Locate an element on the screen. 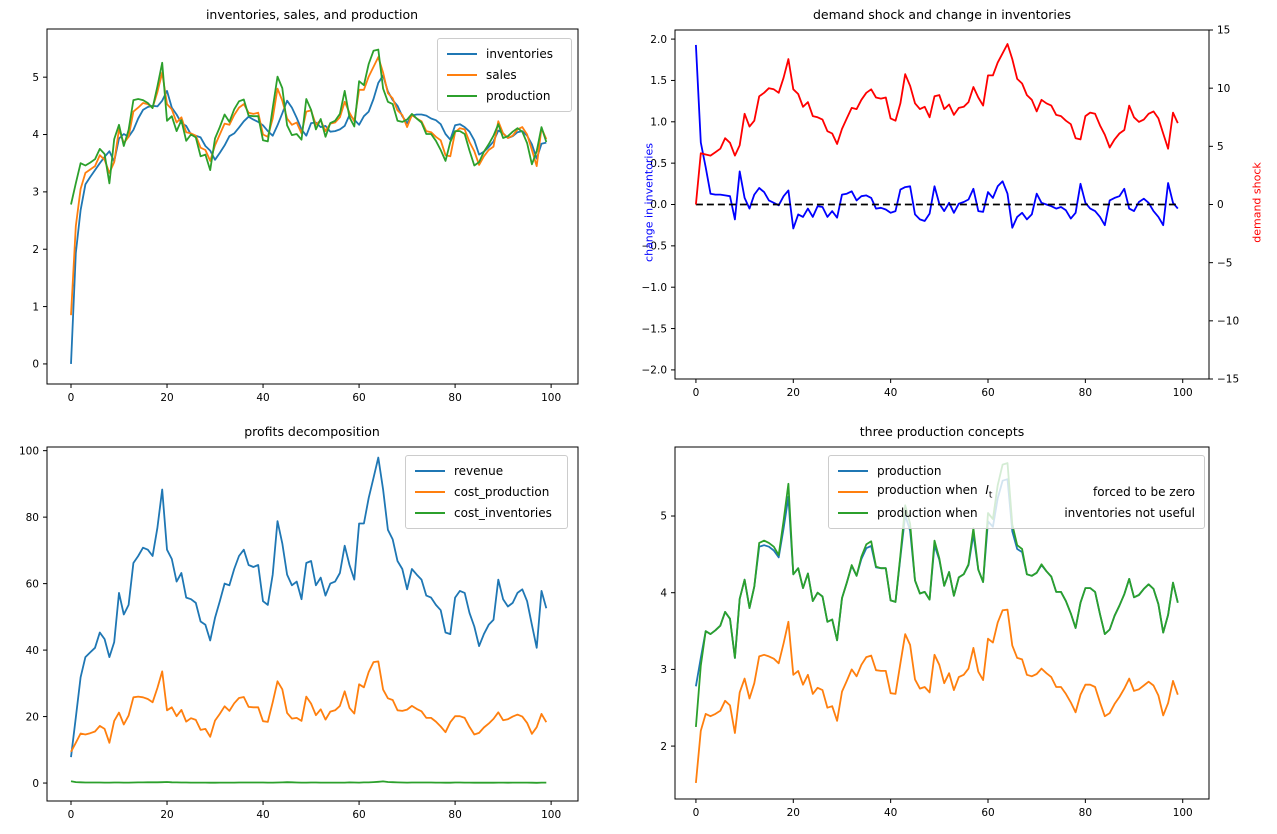 This screenshot has height=834, width=1277. series-production-when-i-t-forced-to-be-zero is located at coordinates (937, 695).